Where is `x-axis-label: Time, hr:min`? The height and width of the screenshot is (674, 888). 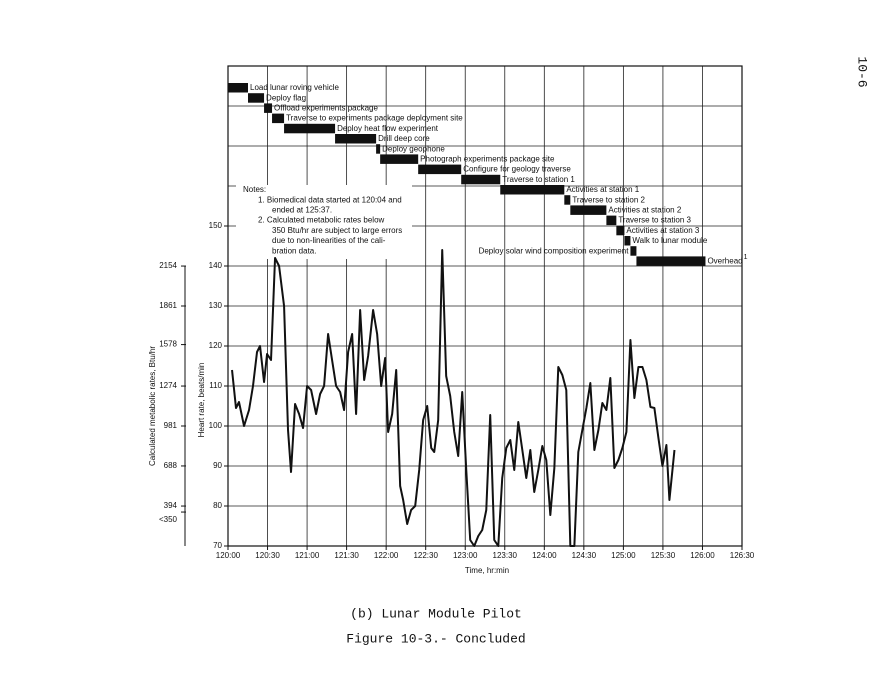 x-axis-label: Time, hr:min is located at coordinates (487, 570).